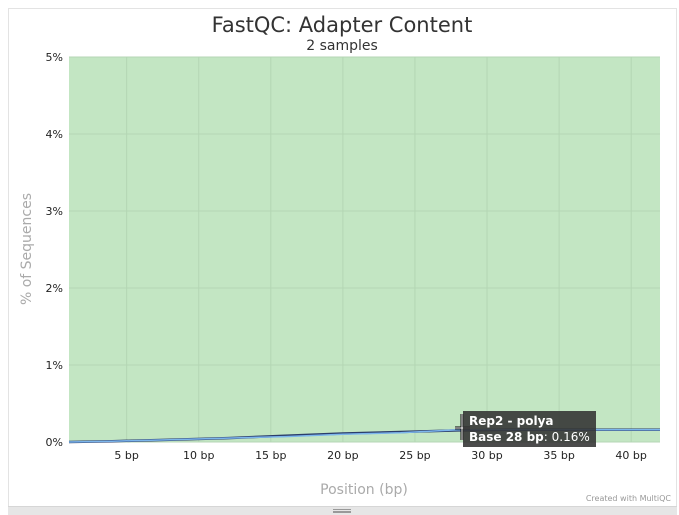 This screenshot has width=679, height=515. What do you see at coordinates (529, 429) in the screenshot?
I see `data-tooltip: Rep2 - polya Base 28 bp: 0.16%` at bounding box center [529, 429].